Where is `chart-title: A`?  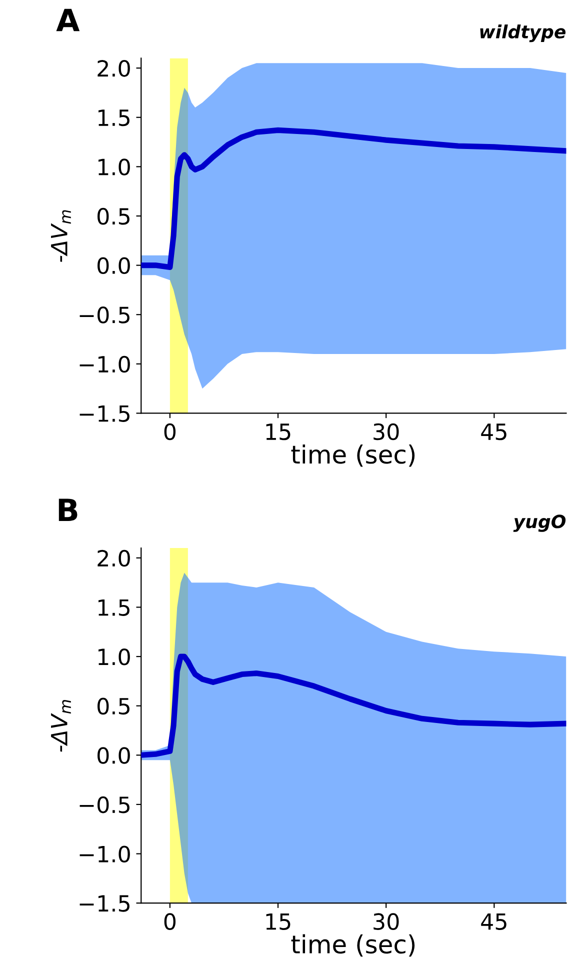 chart-title: A is located at coordinates (68, 20).